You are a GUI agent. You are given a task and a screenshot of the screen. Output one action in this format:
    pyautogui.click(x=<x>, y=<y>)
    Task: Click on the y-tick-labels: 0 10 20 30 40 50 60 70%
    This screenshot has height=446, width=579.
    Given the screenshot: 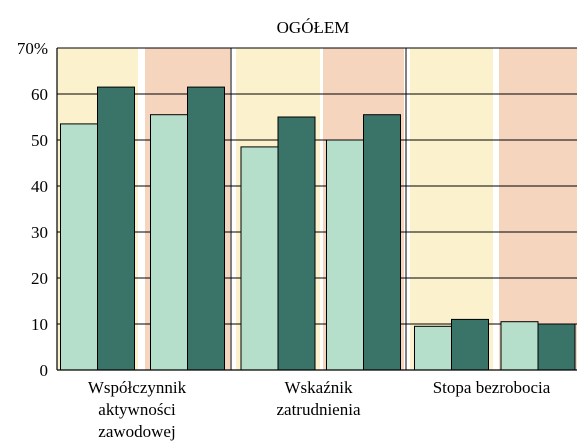 What is the action you would take?
    pyautogui.click(x=32, y=209)
    